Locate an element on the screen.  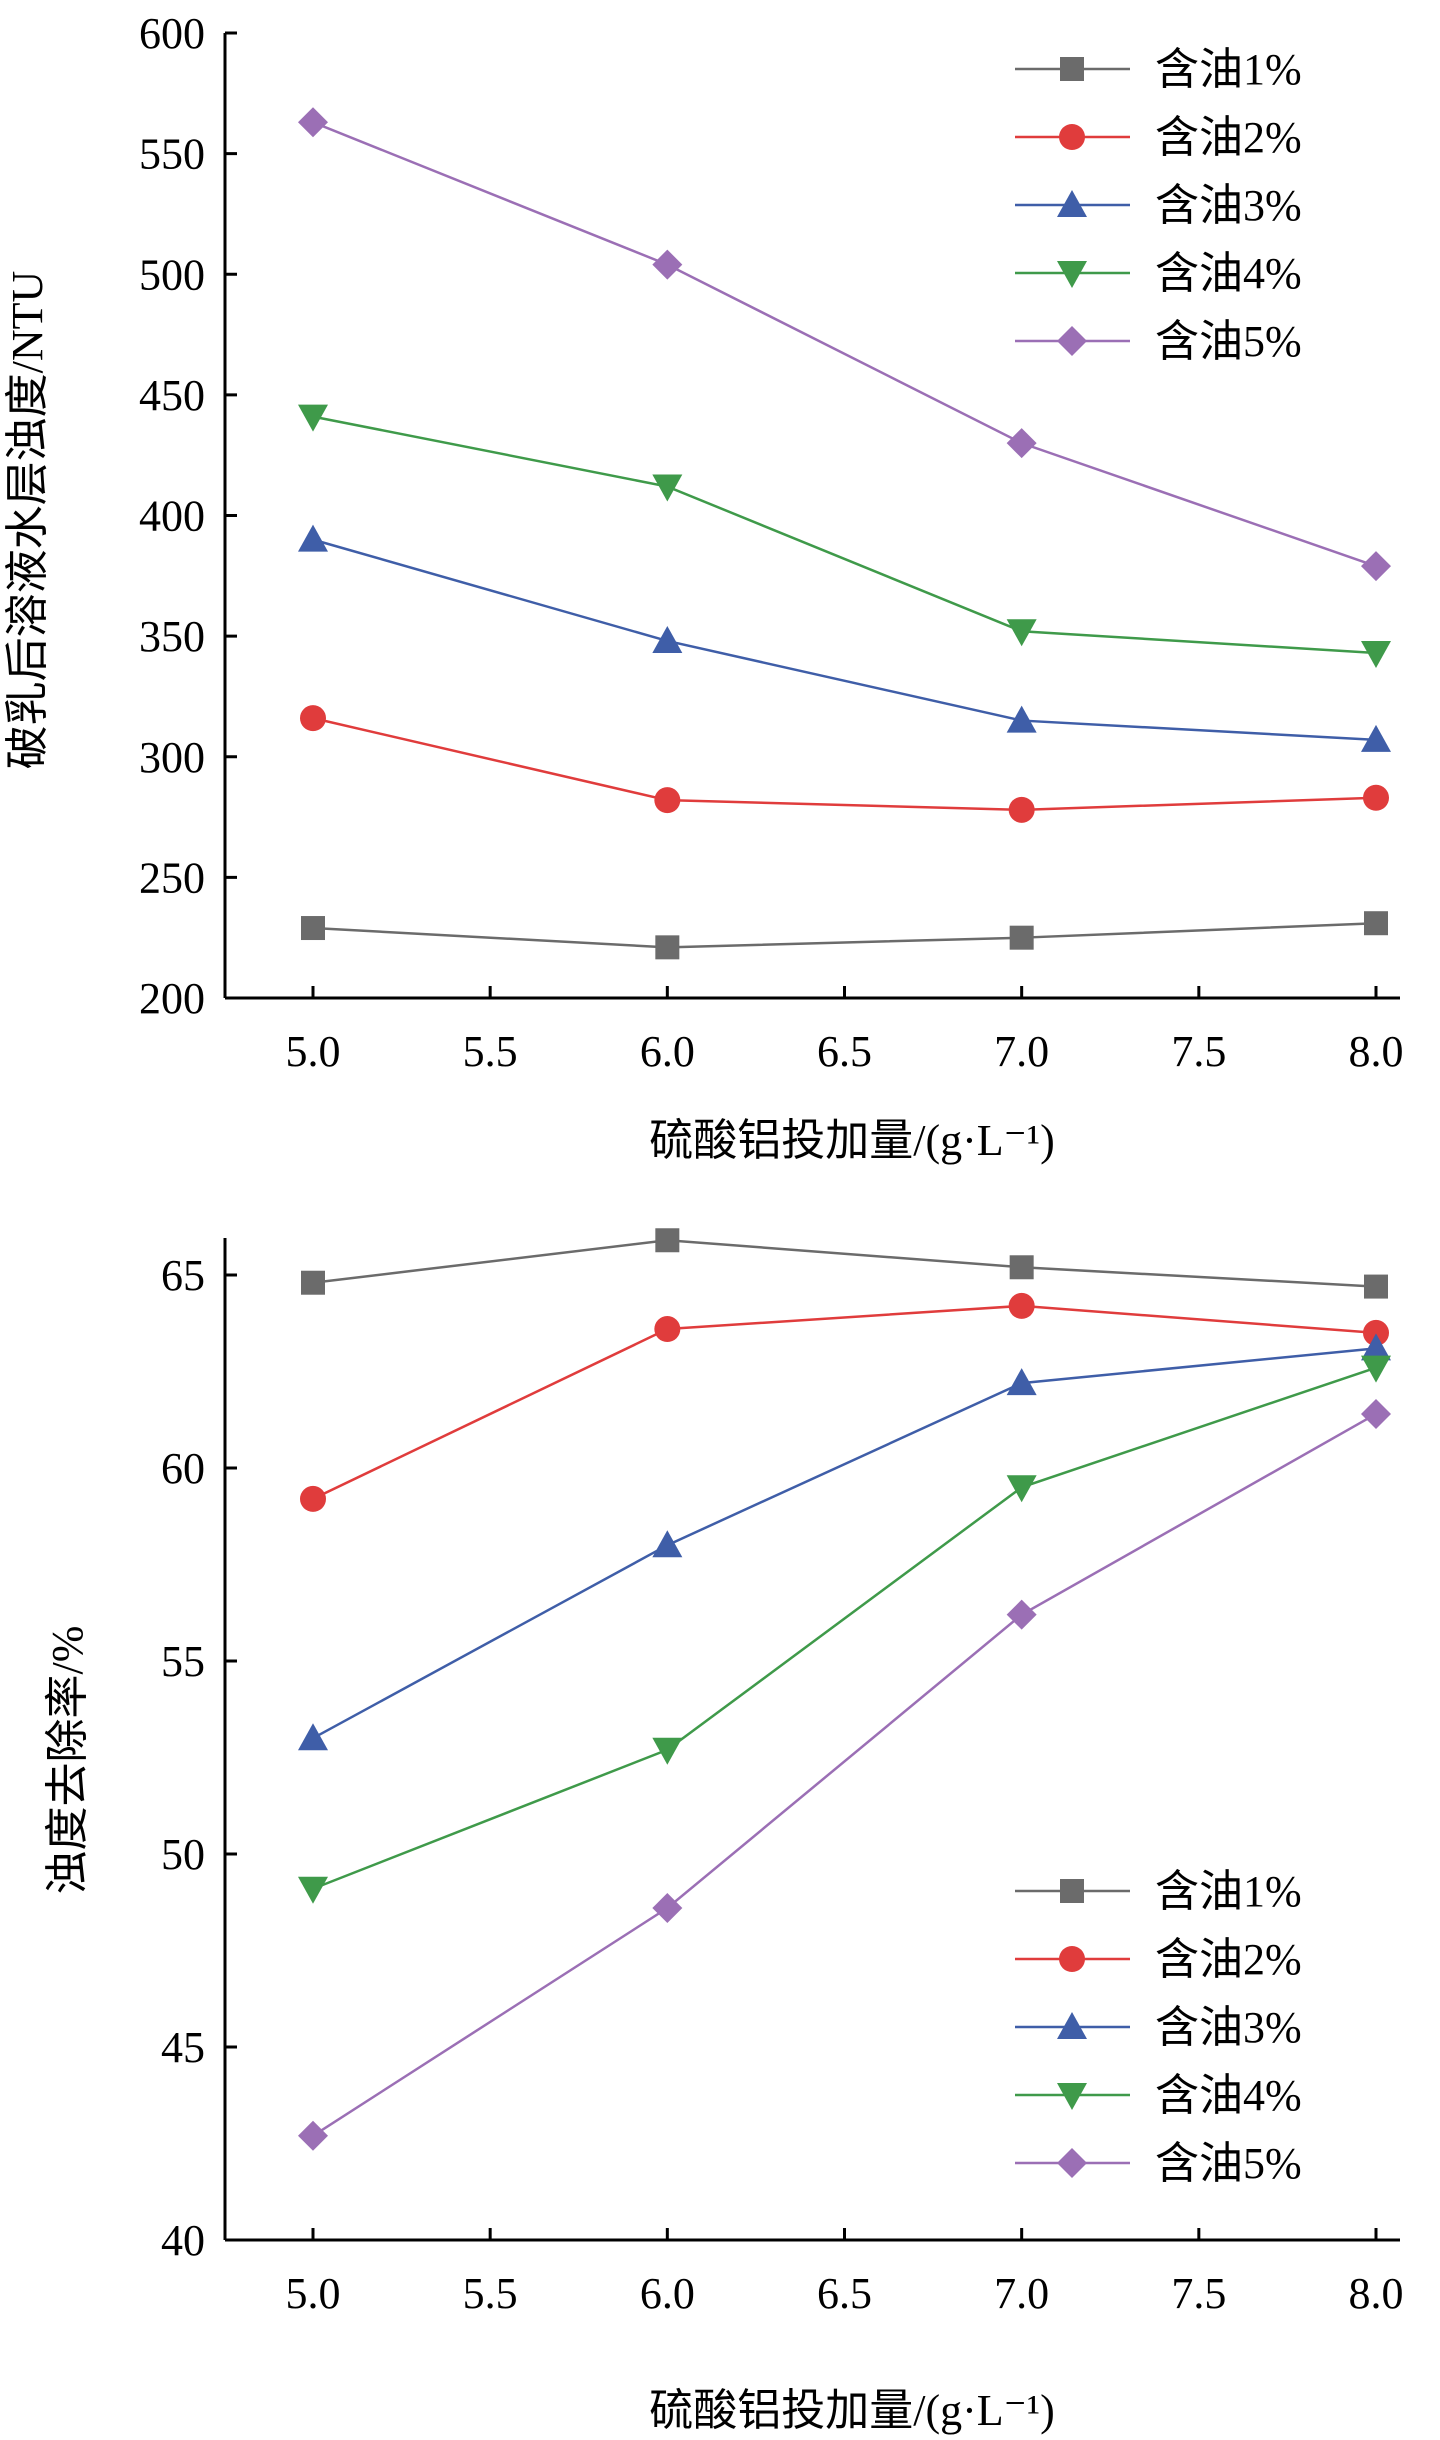
y-tick-label: 200 is located at coordinates (172, 998).